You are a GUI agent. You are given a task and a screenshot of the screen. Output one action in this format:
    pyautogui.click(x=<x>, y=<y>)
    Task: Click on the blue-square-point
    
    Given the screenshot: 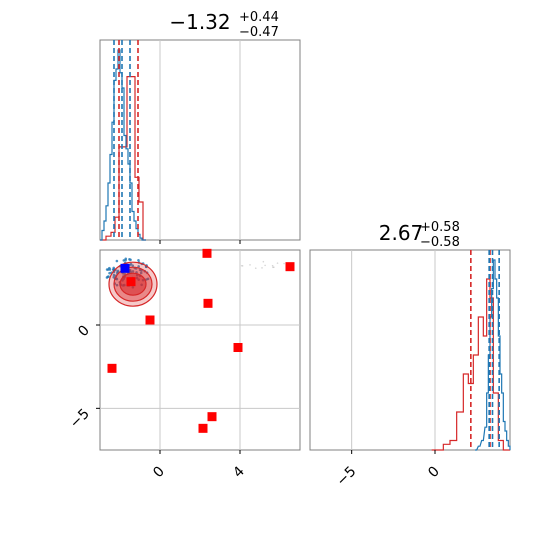 What is the action you would take?
    pyautogui.click(x=125, y=268)
    